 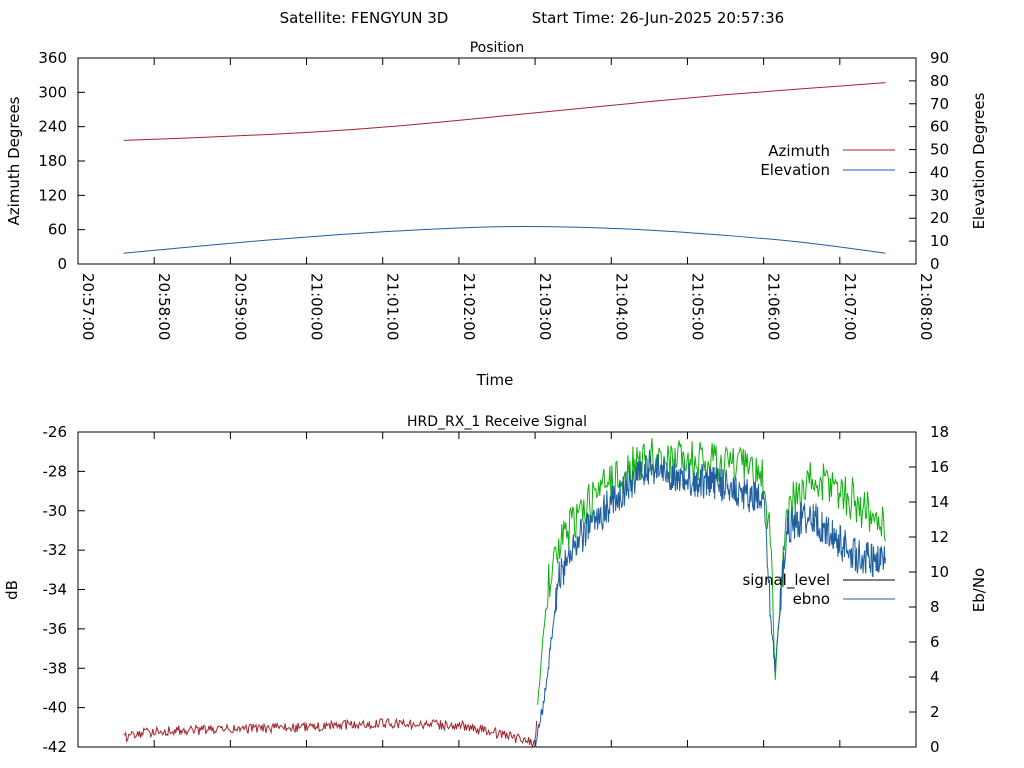 What do you see at coordinates (14, 160) in the screenshot?
I see `azimuth-axis-label: Azimuth Degrees` at bounding box center [14, 160].